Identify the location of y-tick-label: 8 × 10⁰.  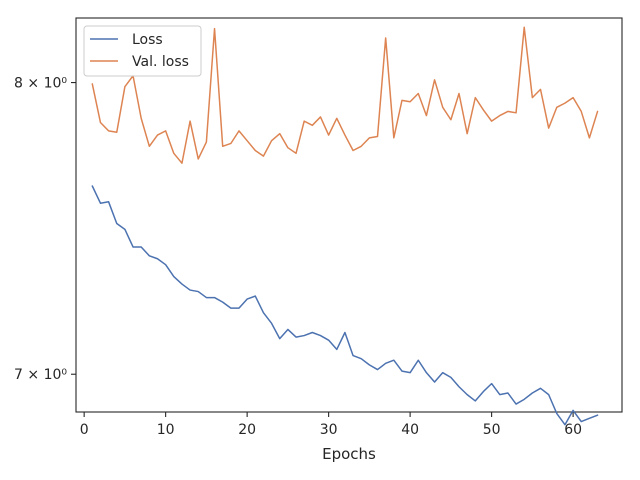
(40, 84).